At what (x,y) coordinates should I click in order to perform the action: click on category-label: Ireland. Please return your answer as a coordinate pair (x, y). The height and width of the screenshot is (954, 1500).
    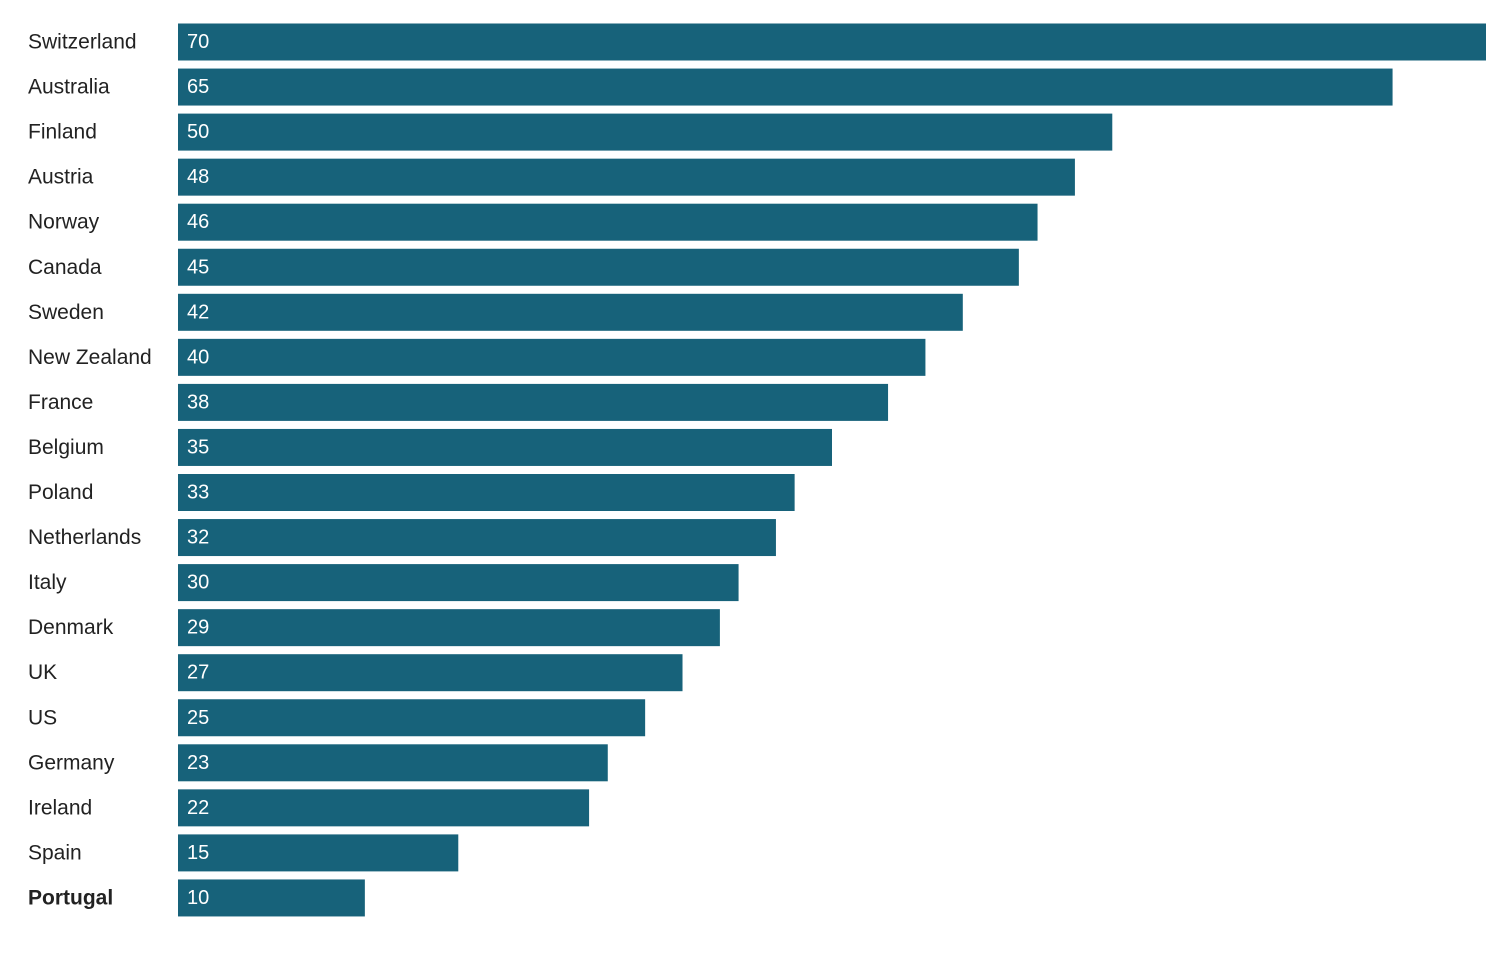
    Looking at the image, I should click on (60, 807).